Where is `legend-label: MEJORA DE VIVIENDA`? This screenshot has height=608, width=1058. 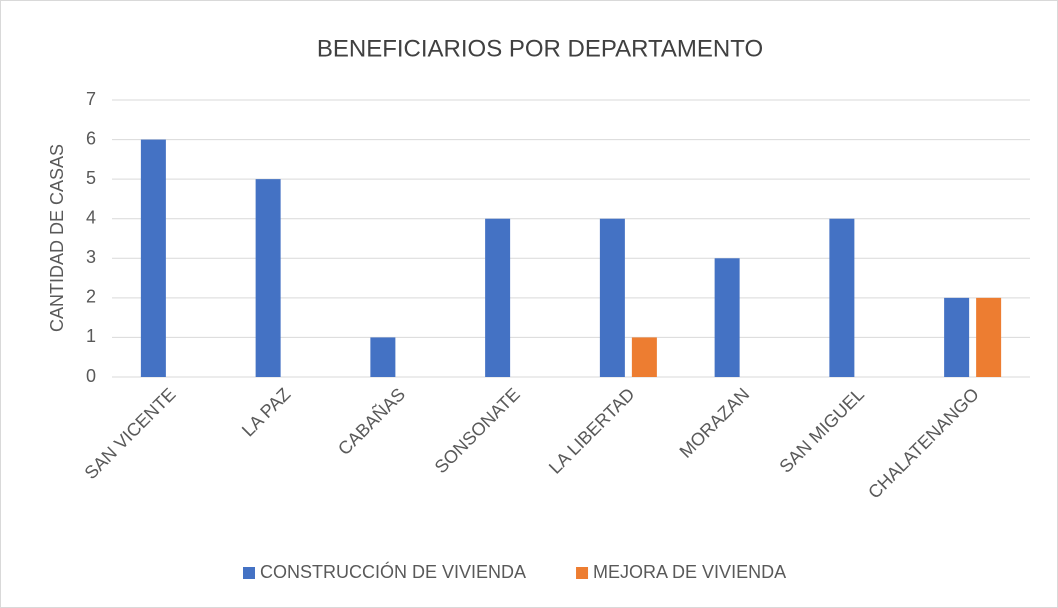
legend-label: MEJORA DE VIVIENDA is located at coordinates (689, 572).